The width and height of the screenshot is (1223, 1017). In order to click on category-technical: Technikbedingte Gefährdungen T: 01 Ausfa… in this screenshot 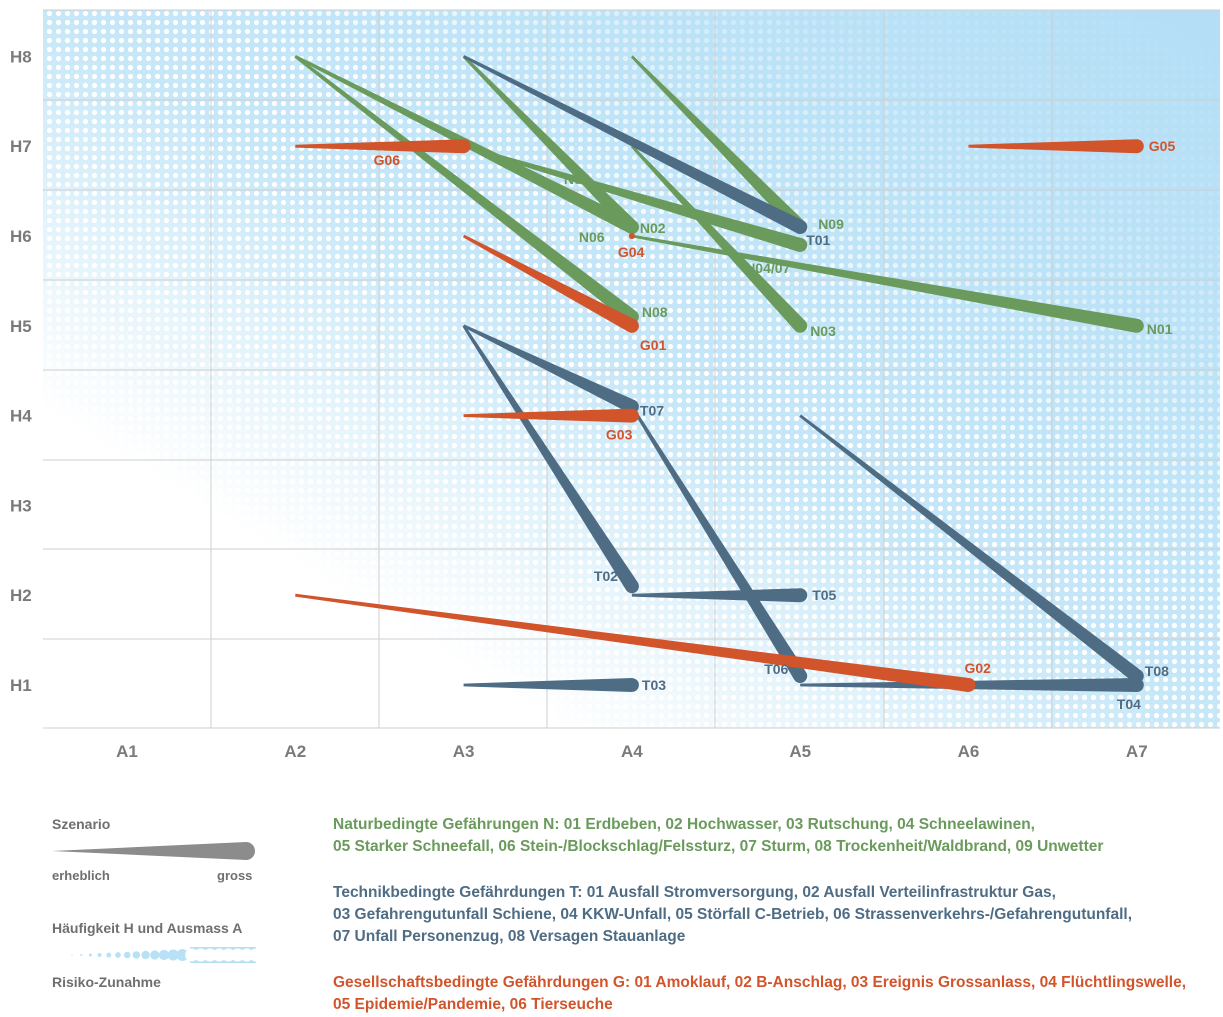, I will do `click(773, 915)`.